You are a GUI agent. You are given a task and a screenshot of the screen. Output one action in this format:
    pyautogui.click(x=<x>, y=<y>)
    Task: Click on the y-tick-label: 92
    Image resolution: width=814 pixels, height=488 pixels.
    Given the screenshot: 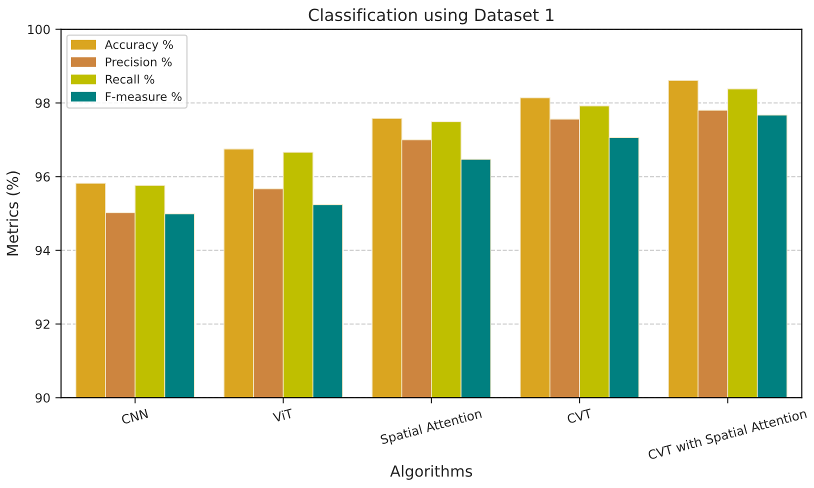 What is the action you would take?
    pyautogui.click(x=43, y=324)
    